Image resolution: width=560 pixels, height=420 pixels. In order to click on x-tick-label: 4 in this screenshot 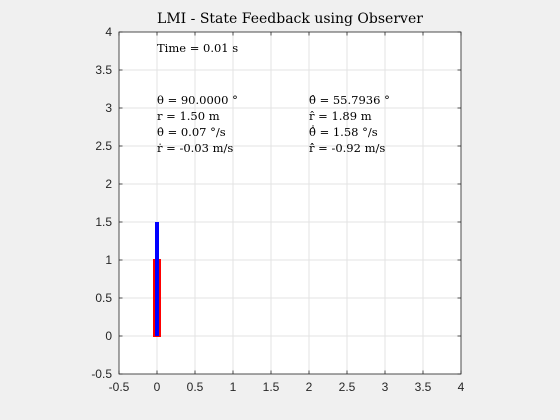, I will do `click(461, 387)`.